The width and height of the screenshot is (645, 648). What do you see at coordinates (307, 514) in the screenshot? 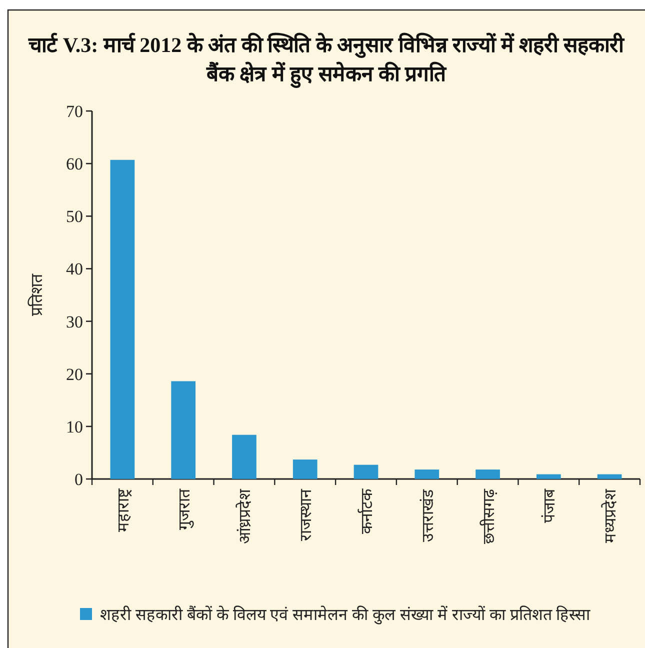
I see `x-tick-label: राजस्थान` at bounding box center [307, 514].